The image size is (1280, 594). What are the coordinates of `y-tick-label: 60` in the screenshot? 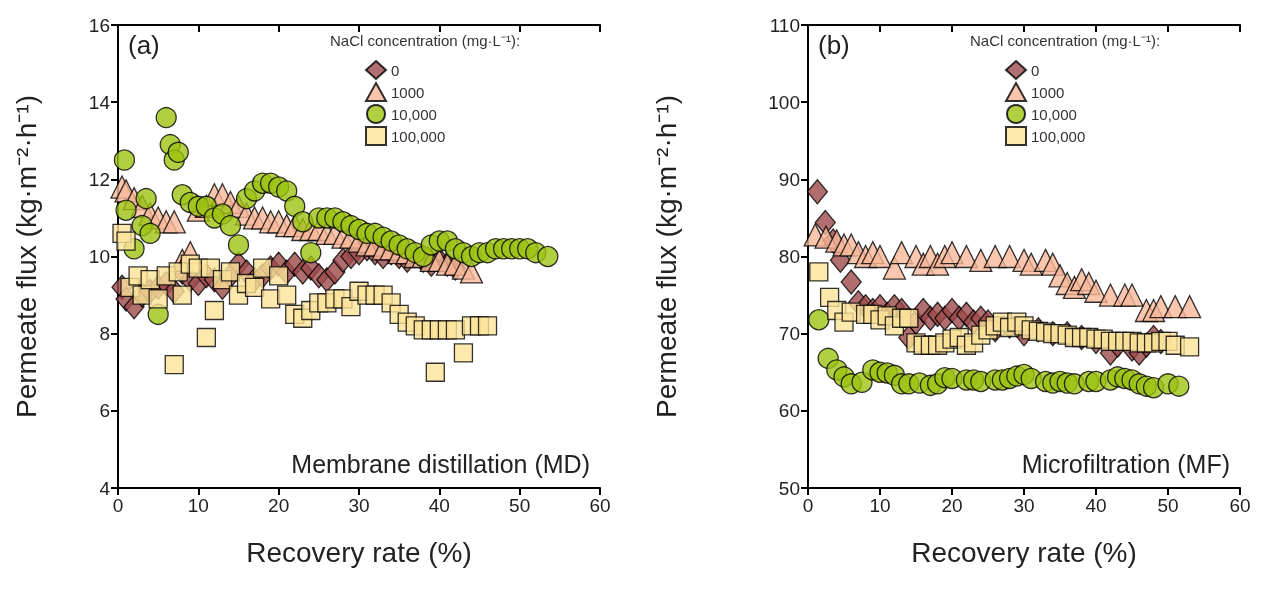 It's located at (789, 411).